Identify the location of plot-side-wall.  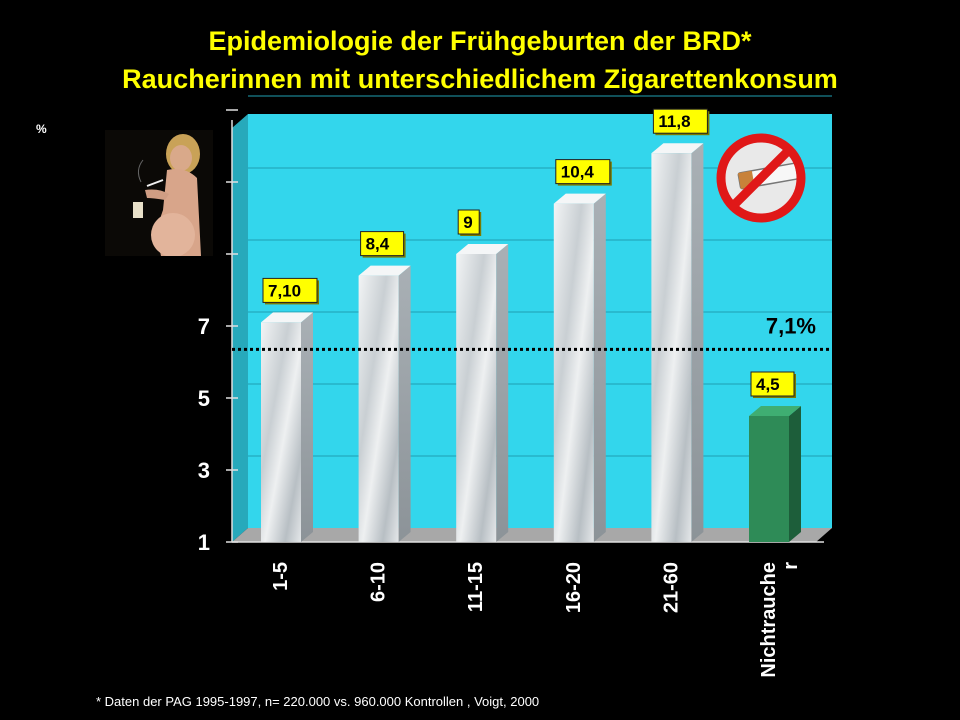
(240, 328).